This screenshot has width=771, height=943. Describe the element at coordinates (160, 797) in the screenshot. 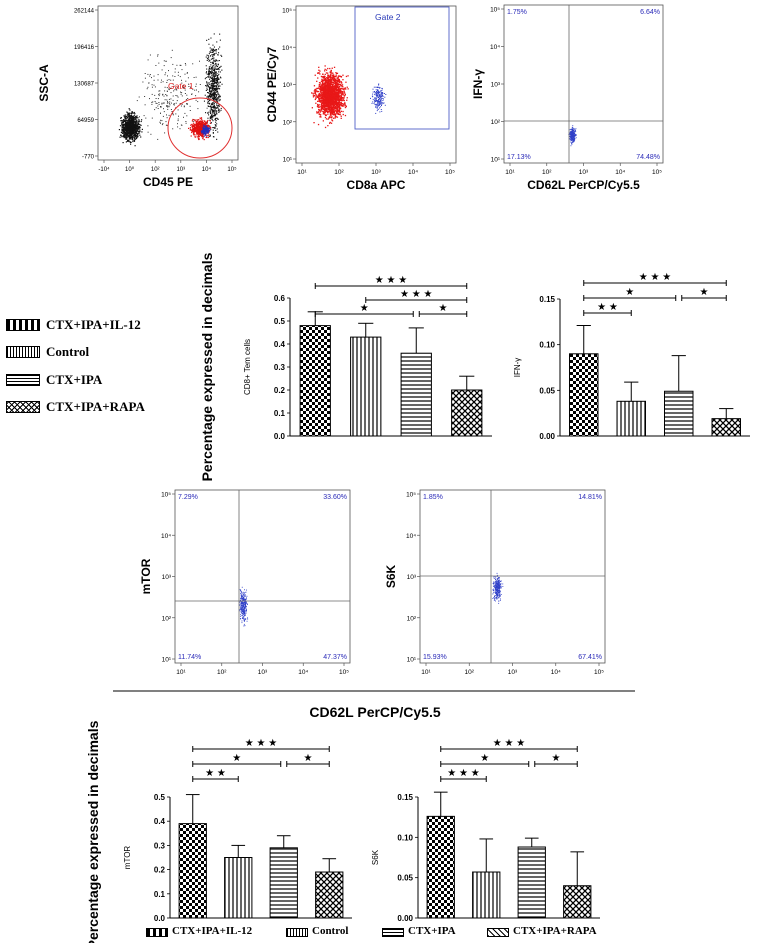

I see `y-tick-label: 0.5` at that location.